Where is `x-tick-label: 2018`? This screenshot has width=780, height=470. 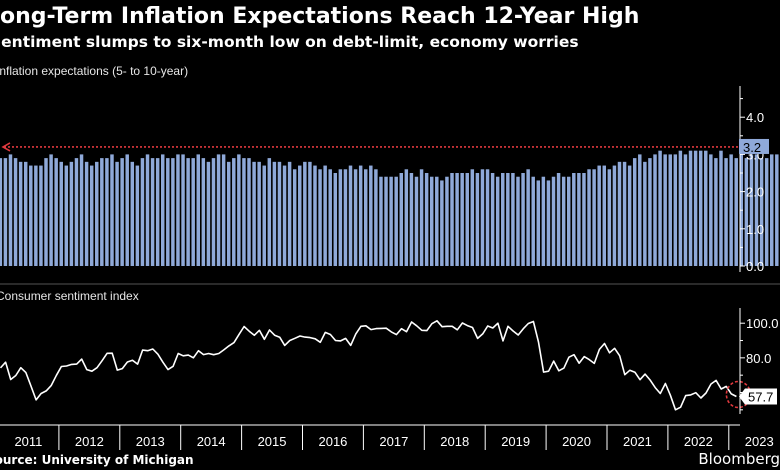 x-tick-label: 2018 is located at coordinates (454, 441).